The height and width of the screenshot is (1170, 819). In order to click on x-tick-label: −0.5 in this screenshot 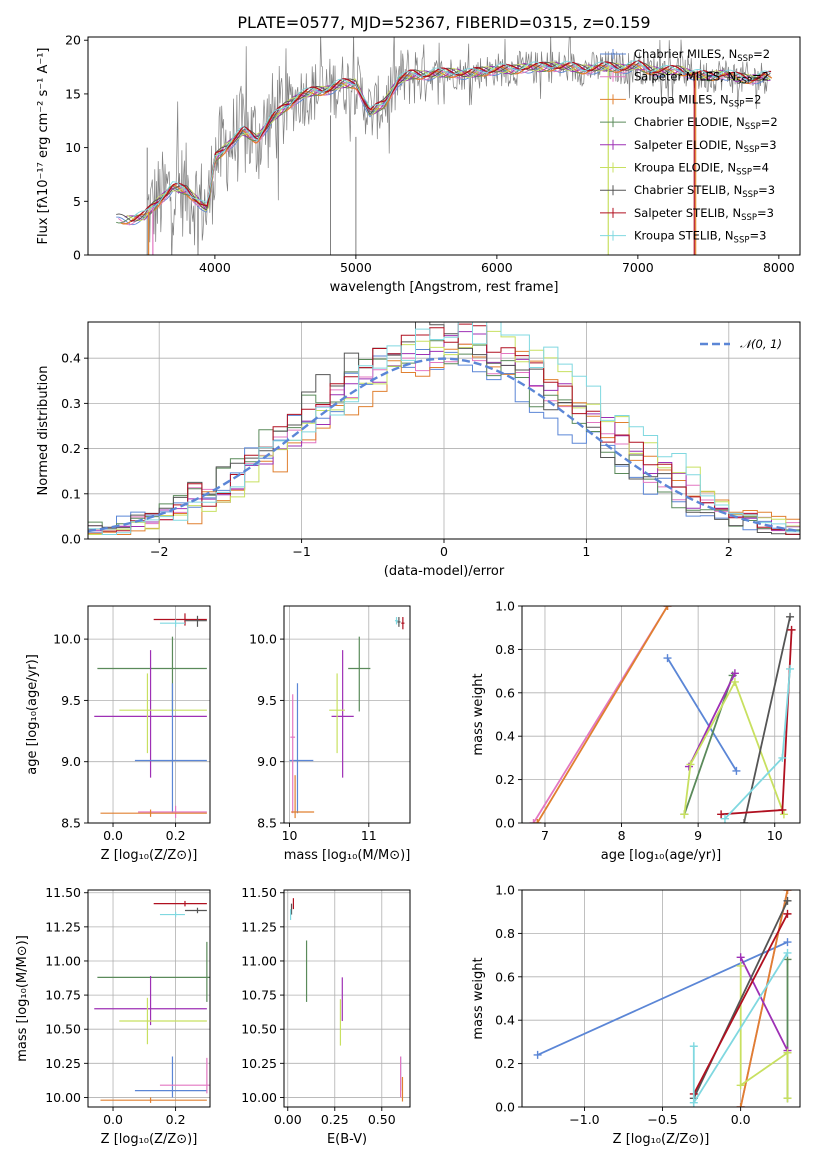, I will do `click(662, 1119)`.